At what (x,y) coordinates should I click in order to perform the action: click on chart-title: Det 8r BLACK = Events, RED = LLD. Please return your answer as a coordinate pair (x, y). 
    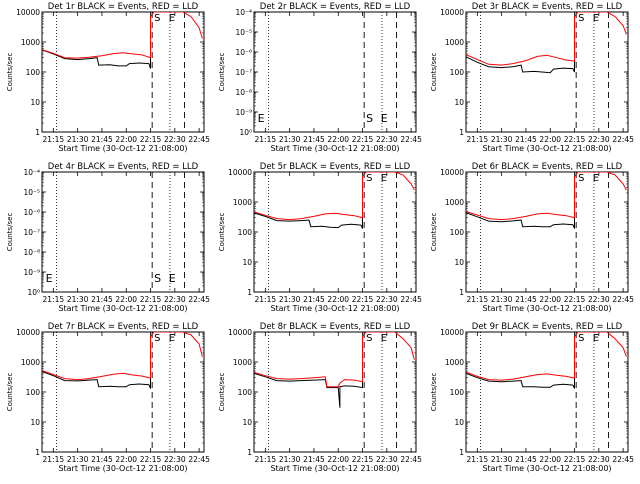
    Looking at the image, I should click on (335, 327).